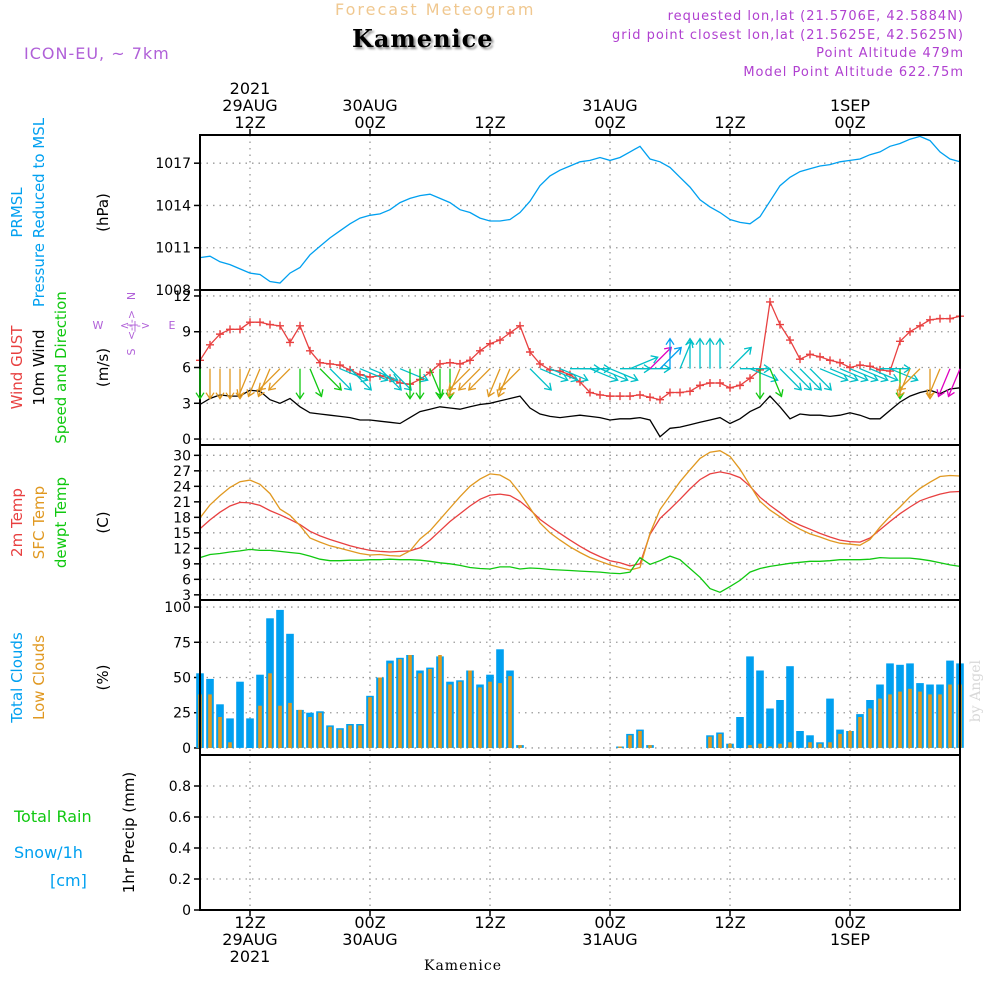  I want to click on panel-label: Total Clouds, so click(17, 678).